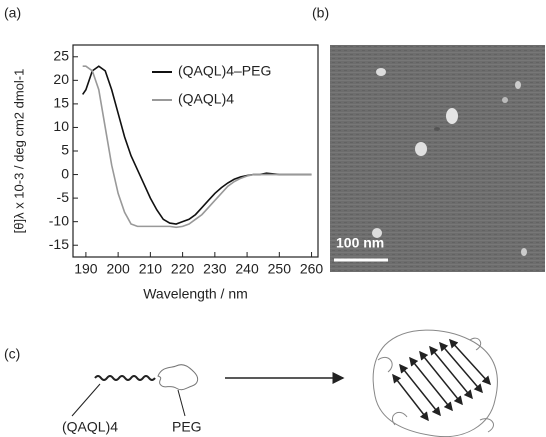 Image resolution: width=546 pixels, height=437 pixels. Describe the element at coordinates (90, 427) in the screenshot. I see `diagram-label: (QAQL)4` at that location.